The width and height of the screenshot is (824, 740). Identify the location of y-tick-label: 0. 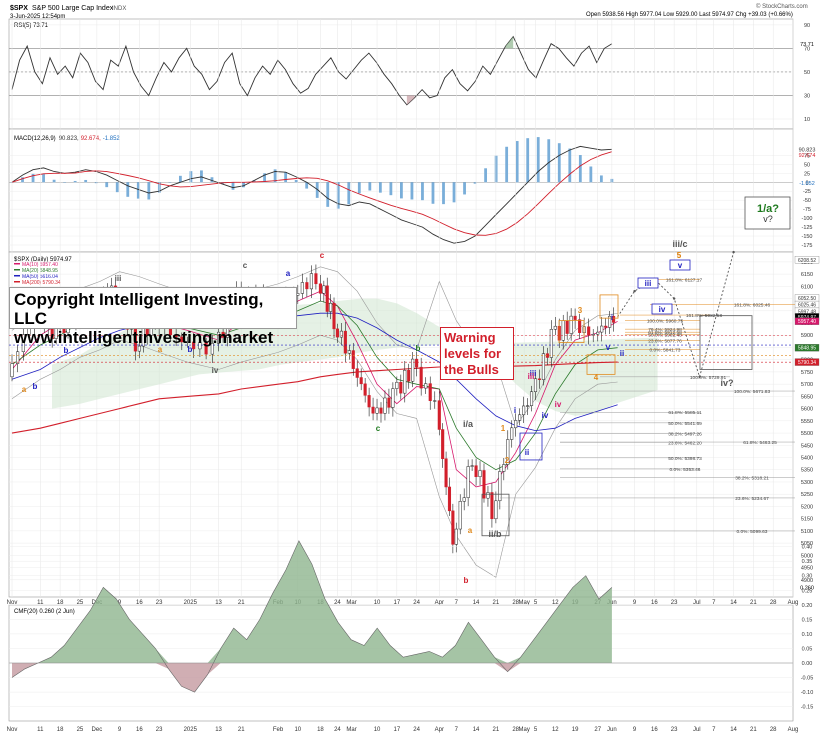
(806, 183).